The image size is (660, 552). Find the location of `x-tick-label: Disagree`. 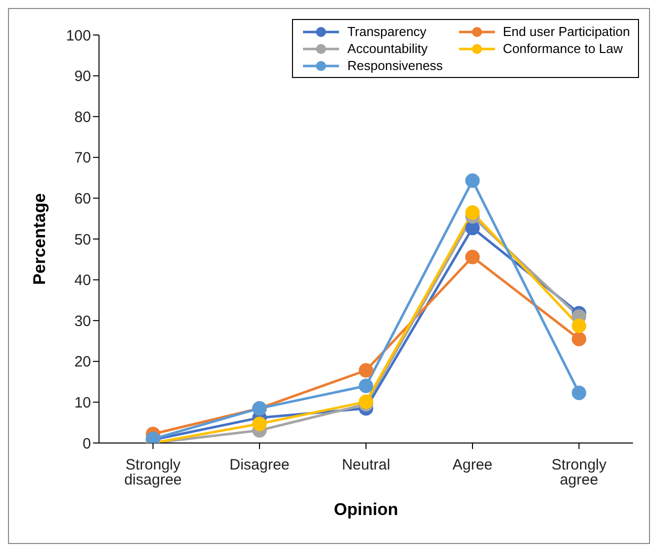

x-tick-label: Disagree is located at coordinates (259, 465).